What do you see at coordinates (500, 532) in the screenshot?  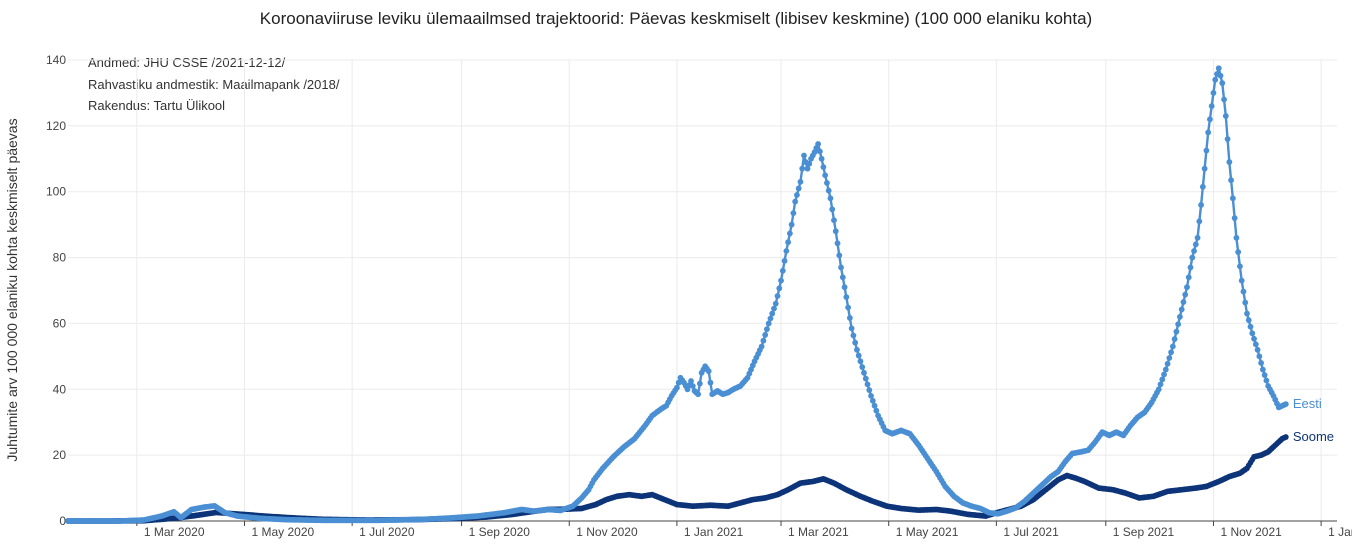 I see `x-tick-label: 1 Sep 2020` at bounding box center [500, 532].